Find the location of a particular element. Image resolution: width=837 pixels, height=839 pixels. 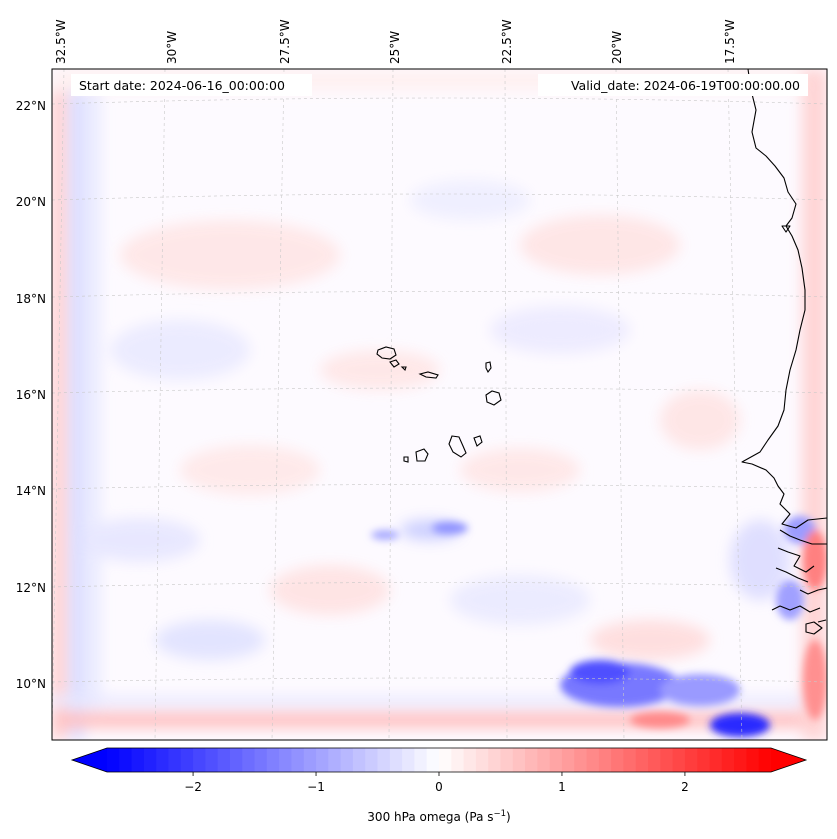

colorbar-cells is located at coordinates (439, 760).